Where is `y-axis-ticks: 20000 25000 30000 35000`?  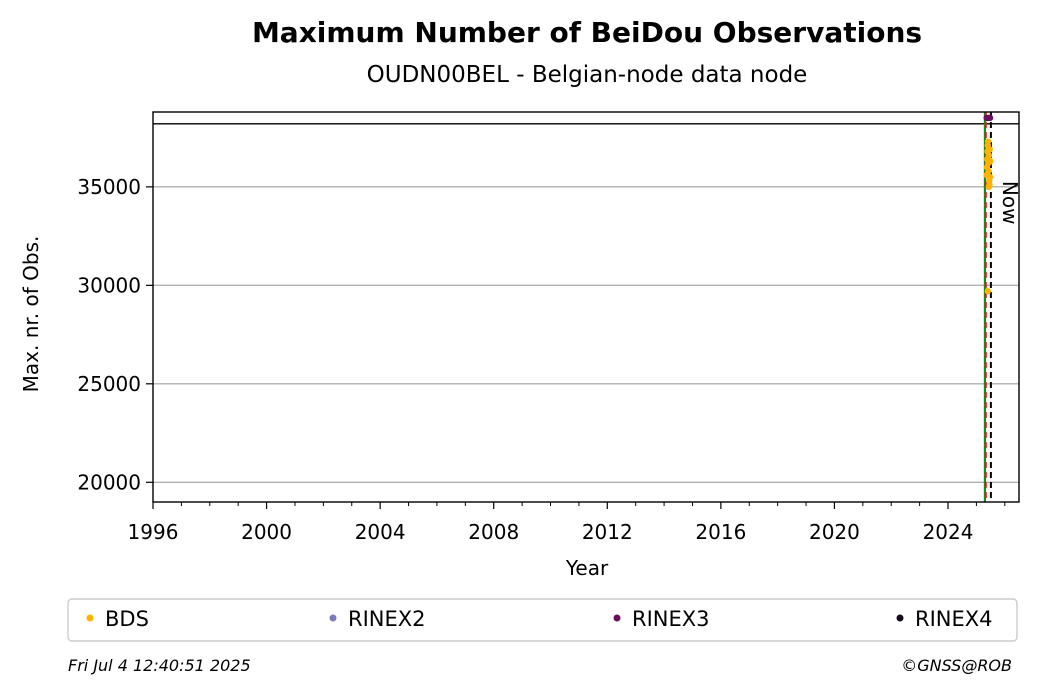
y-axis-ticks: 20000 25000 30000 35000 is located at coordinates (115, 334).